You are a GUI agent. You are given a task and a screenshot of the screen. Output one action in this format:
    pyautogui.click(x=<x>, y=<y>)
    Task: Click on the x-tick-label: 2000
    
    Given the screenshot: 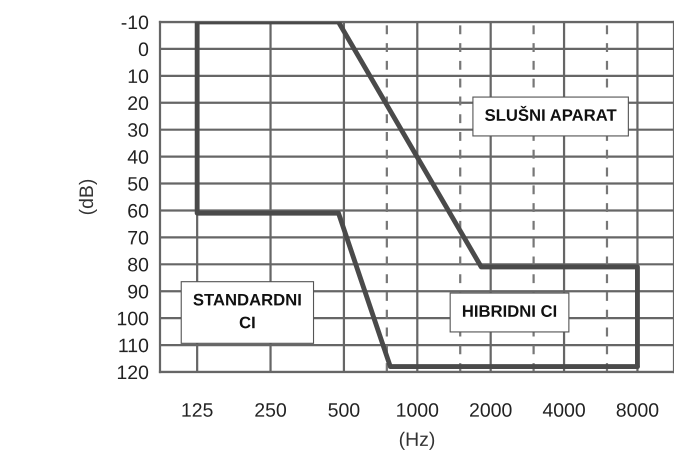 What is the action you would take?
    pyautogui.click(x=491, y=410)
    